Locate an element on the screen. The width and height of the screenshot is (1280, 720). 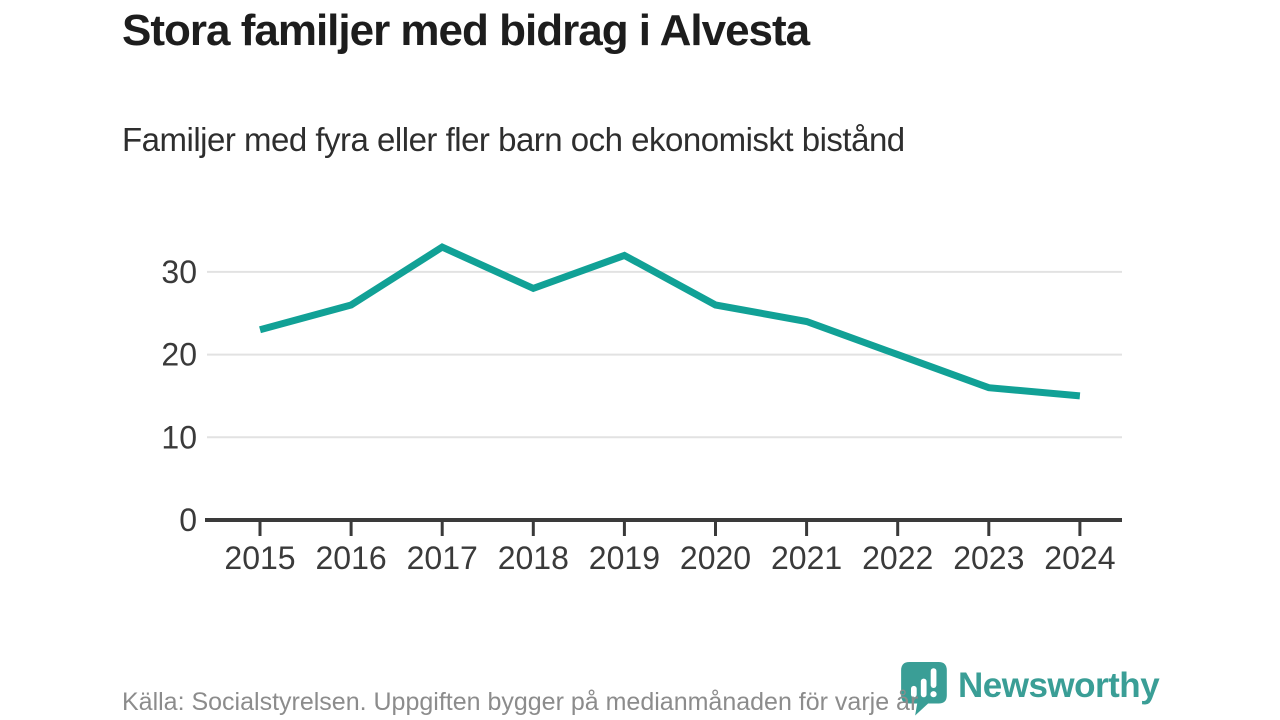
x-axis-label-2020: 2020 is located at coordinates (715, 558).